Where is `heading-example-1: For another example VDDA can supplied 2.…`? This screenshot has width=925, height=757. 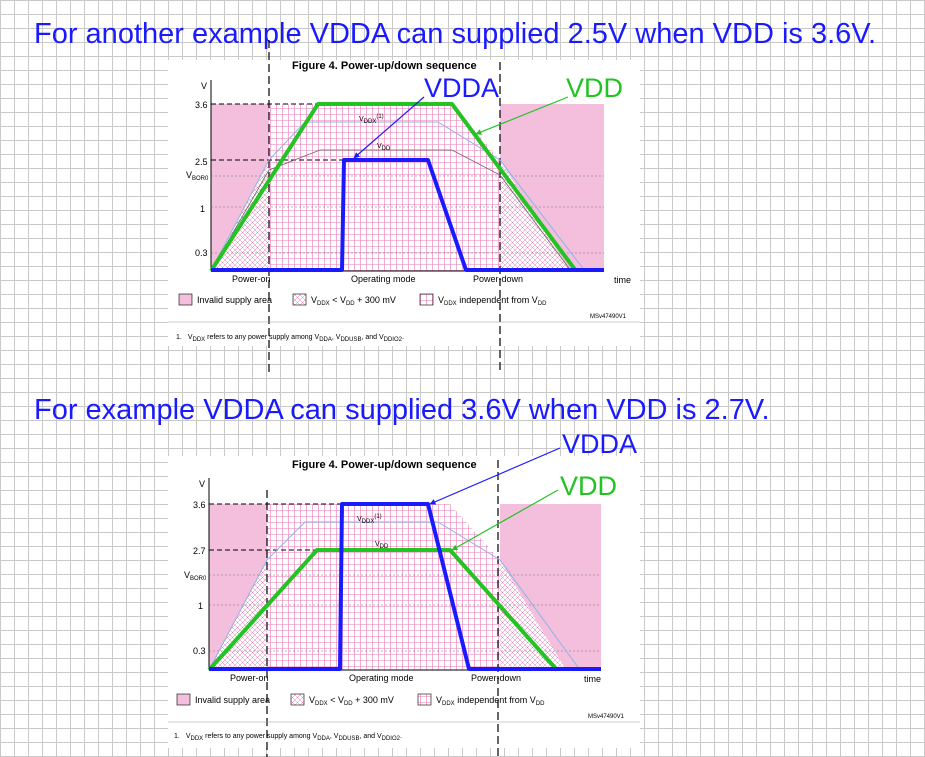 heading-example-1: For another example VDDA can supplied 2.… is located at coordinates (455, 34).